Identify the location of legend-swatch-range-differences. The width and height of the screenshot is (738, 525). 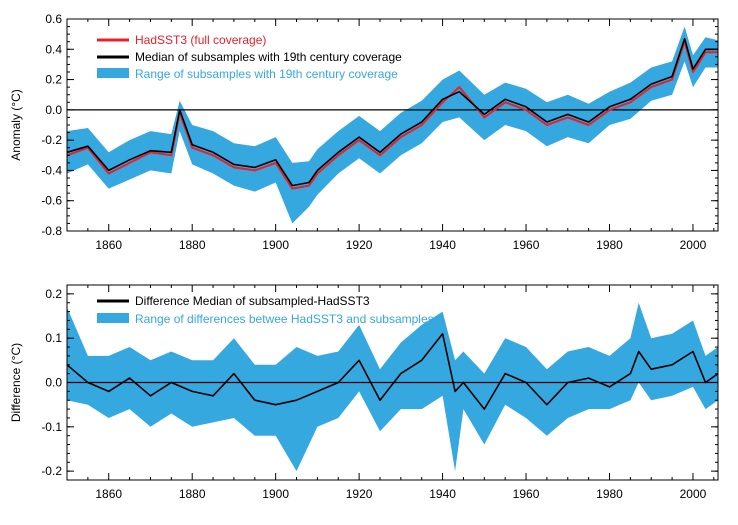
(113, 318).